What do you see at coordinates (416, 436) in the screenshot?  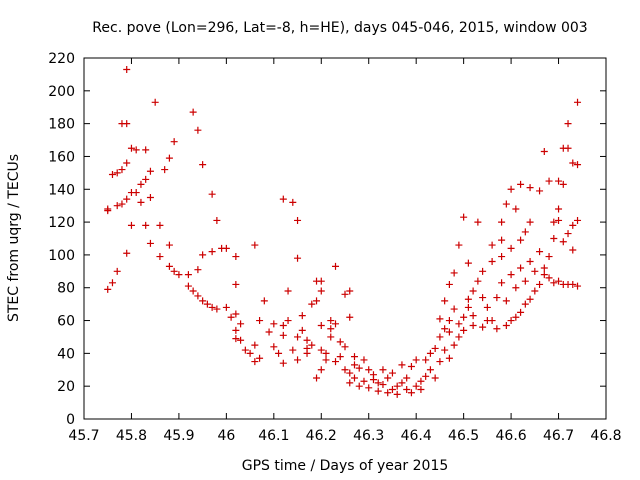 I see `x-tick-label: 46.4` at bounding box center [416, 436].